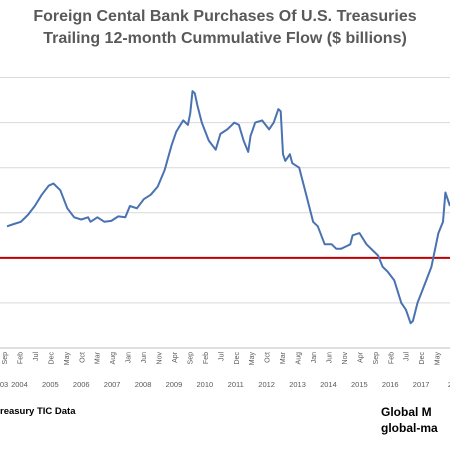  I want to click on x-tick-year-label: 2016, so click(390, 384).